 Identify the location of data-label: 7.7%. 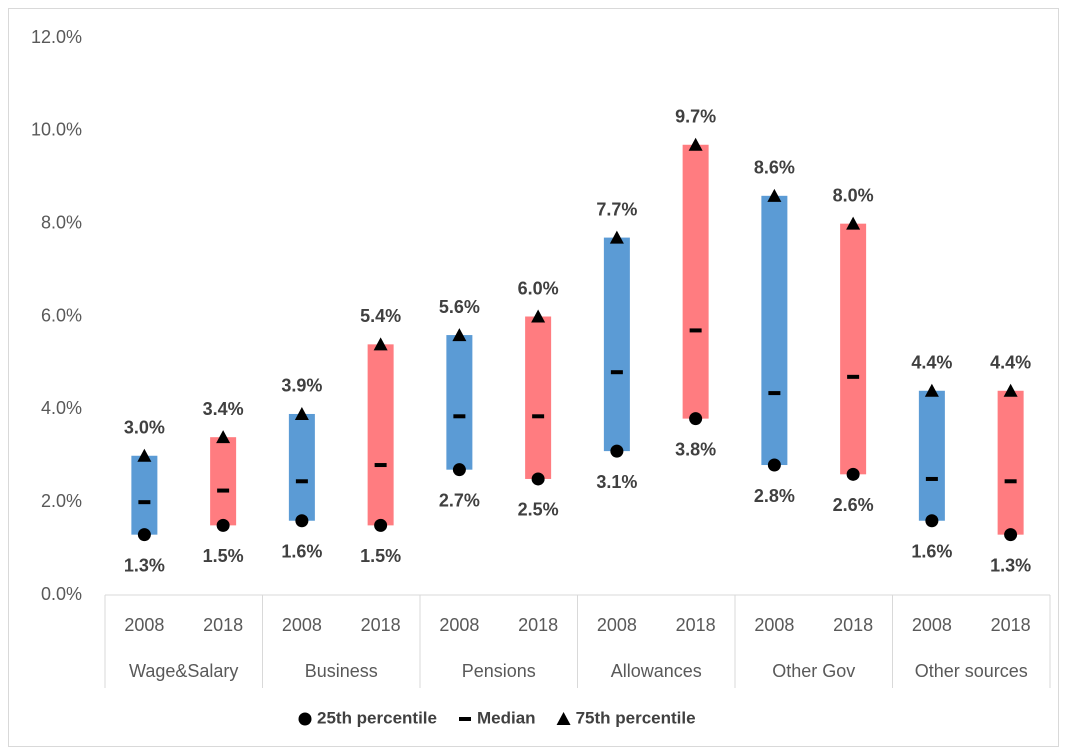
(616, 209).